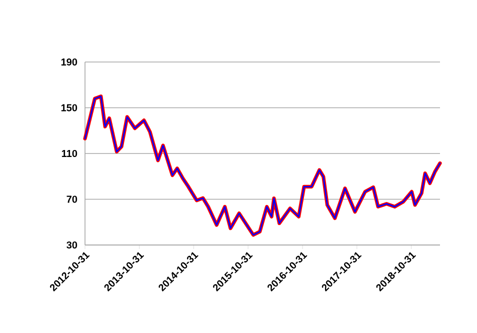 This screenshot has width=477, height=333. Describe the element at coordinates (72, 245) in the screenshot. I see `y-tick-label: 30` at that location.